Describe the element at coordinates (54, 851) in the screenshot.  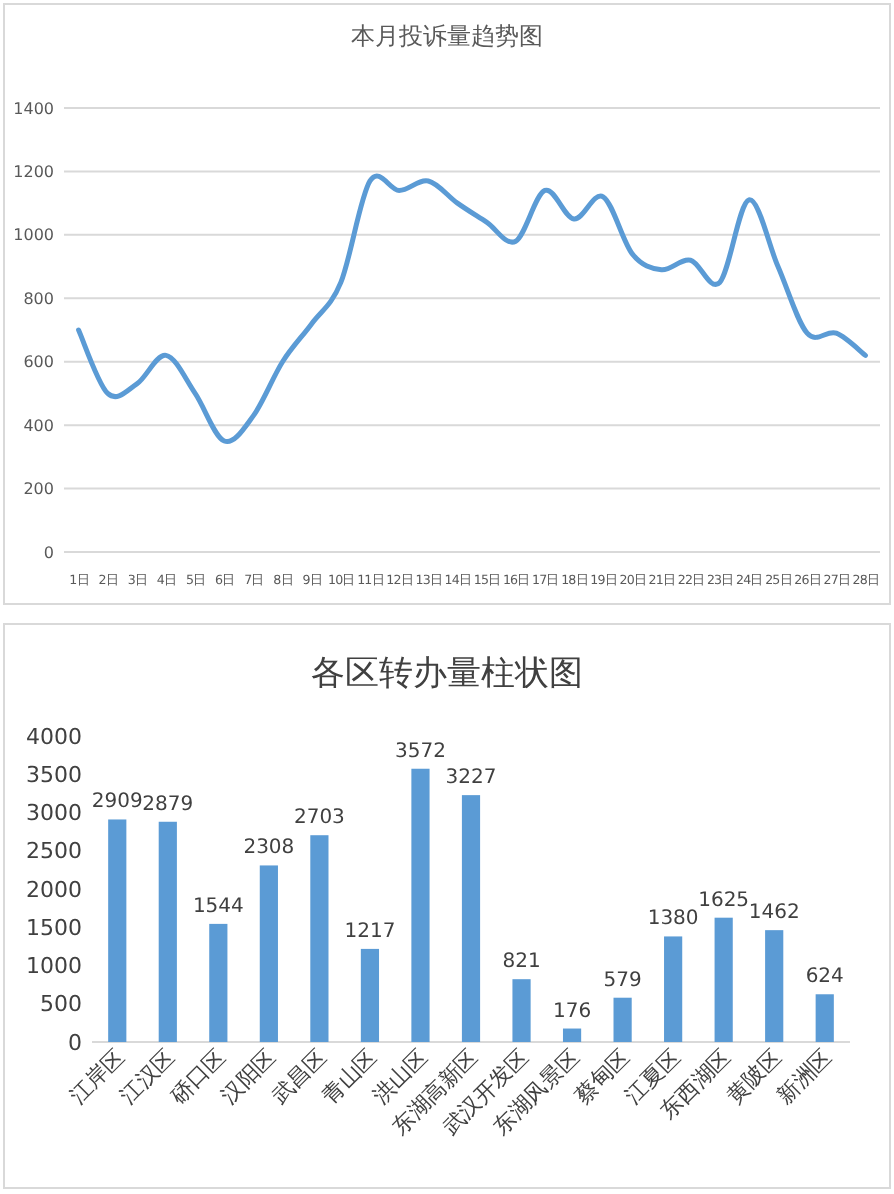
I see `y-tick-label: 2500` at that location.